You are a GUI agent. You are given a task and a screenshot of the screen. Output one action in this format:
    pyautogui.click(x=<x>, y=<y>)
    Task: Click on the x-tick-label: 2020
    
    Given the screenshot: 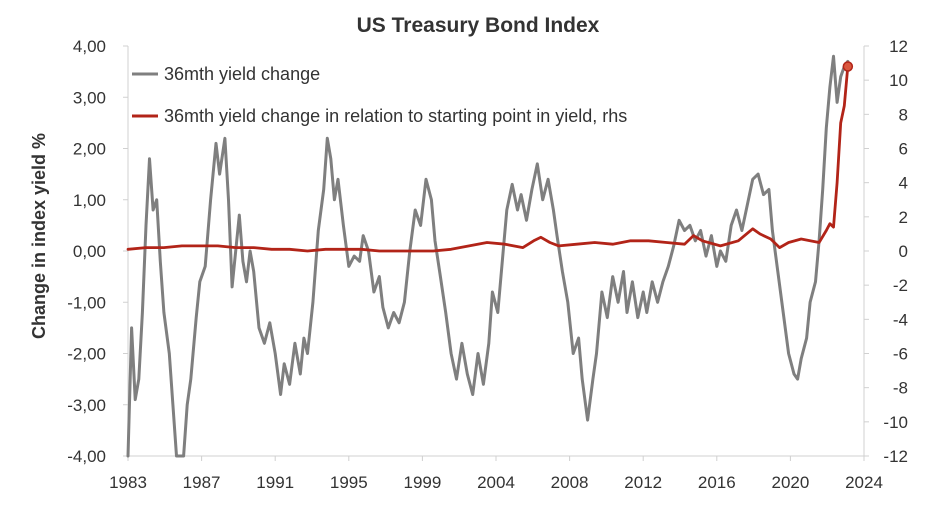 What is the action you would take?
    pyautogui.click(x=790, y=482)
    